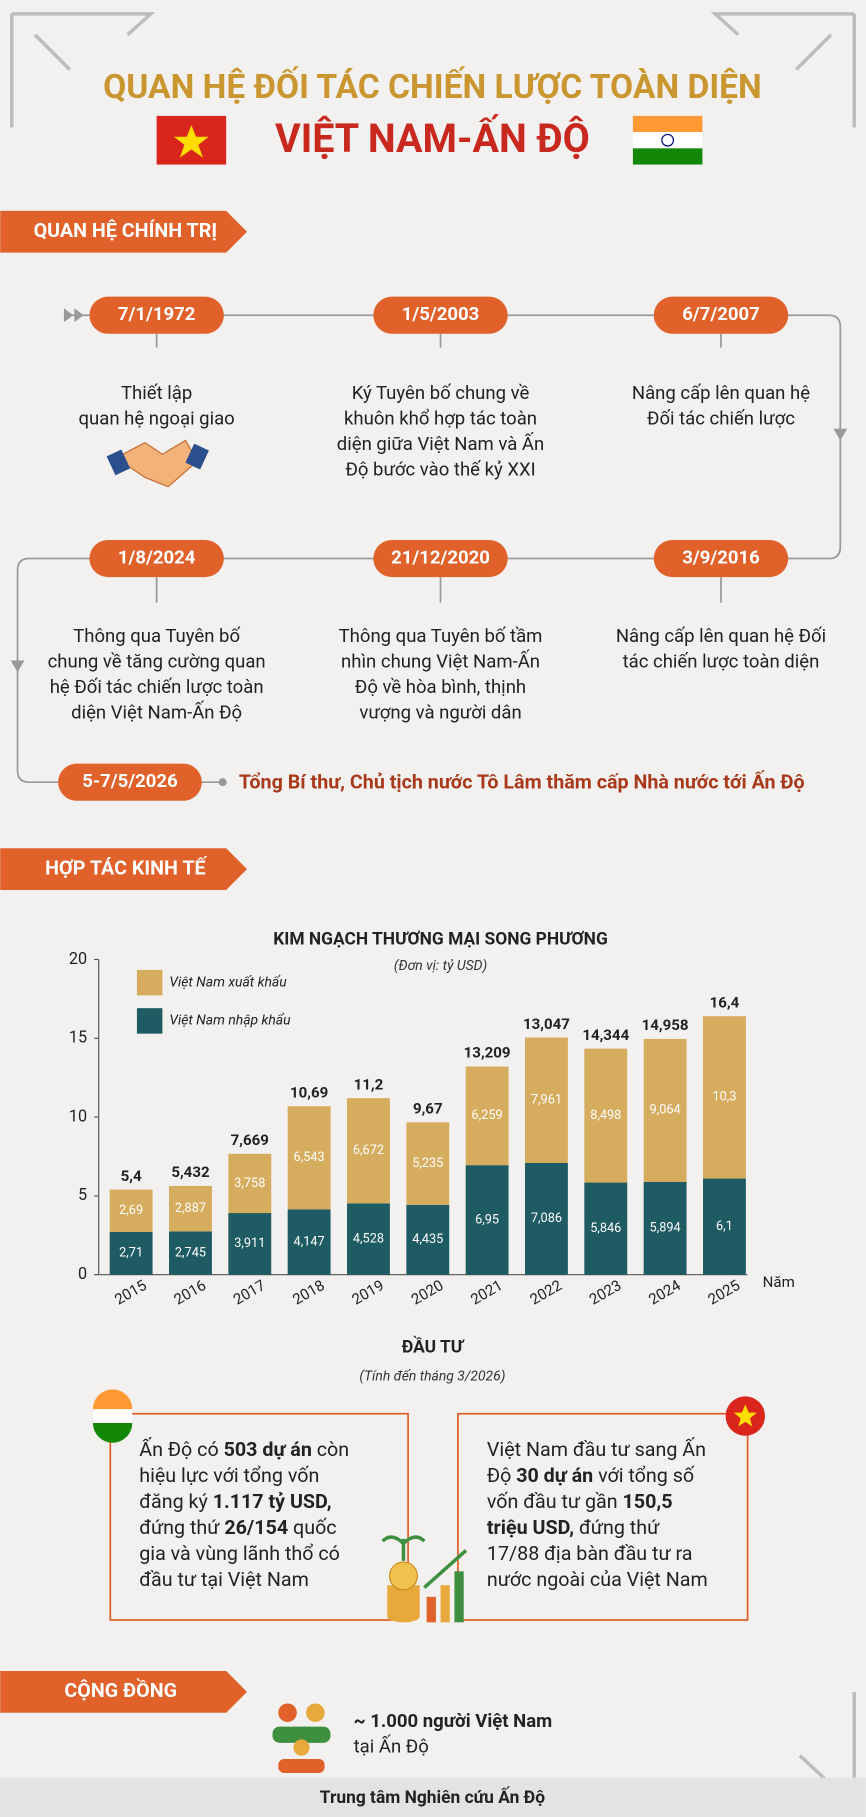 The width and height of the screenshot is (866, 1817). Describe the element at coordinates (197, 456) in the screenshot. I see `cuff` at that location.